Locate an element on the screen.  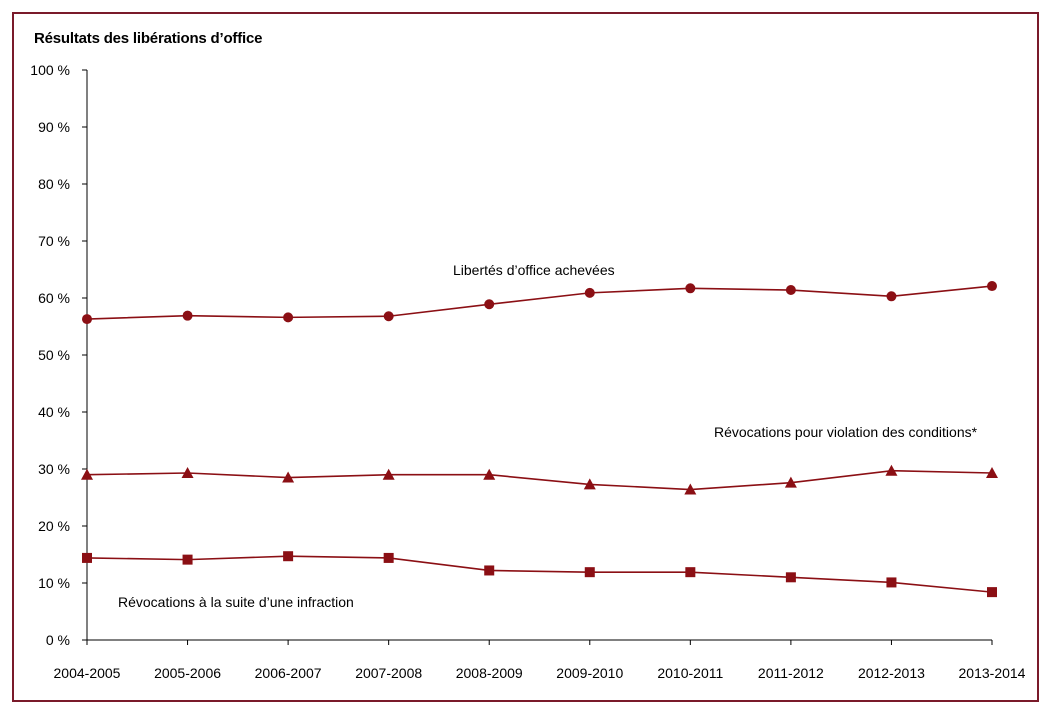
y-tick-label: 90 % is located at coordinates (54, 127).